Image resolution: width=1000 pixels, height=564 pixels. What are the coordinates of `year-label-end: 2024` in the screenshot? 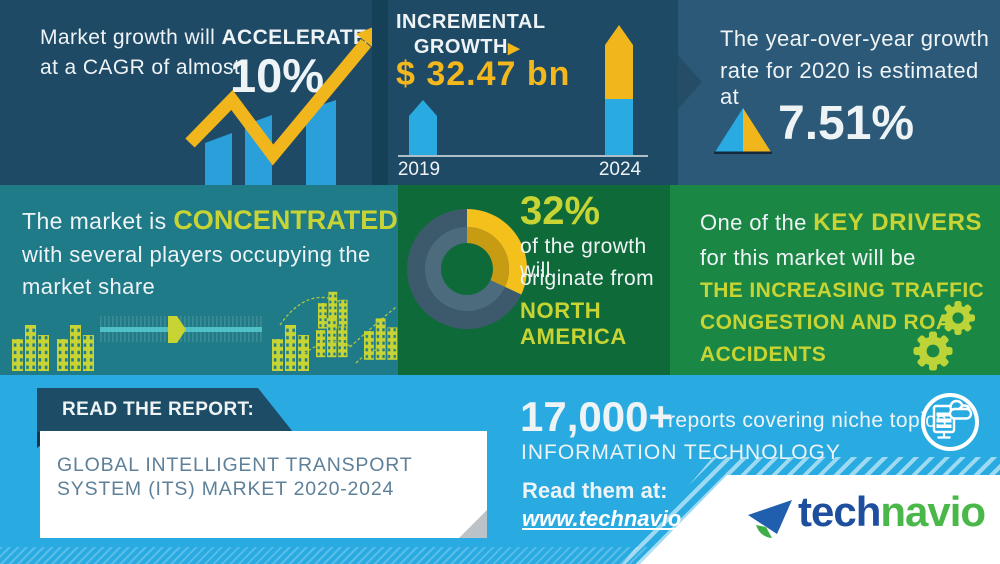 It's located at (620, 169).